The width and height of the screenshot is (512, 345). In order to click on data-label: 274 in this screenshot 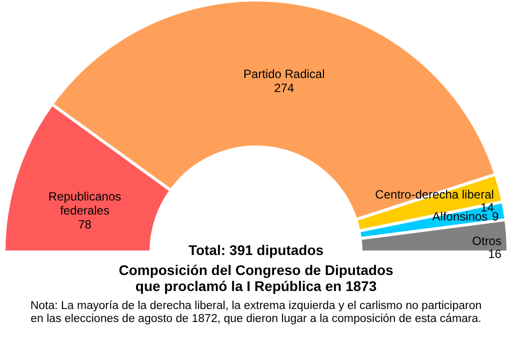, I will do `click(284, 88)`.